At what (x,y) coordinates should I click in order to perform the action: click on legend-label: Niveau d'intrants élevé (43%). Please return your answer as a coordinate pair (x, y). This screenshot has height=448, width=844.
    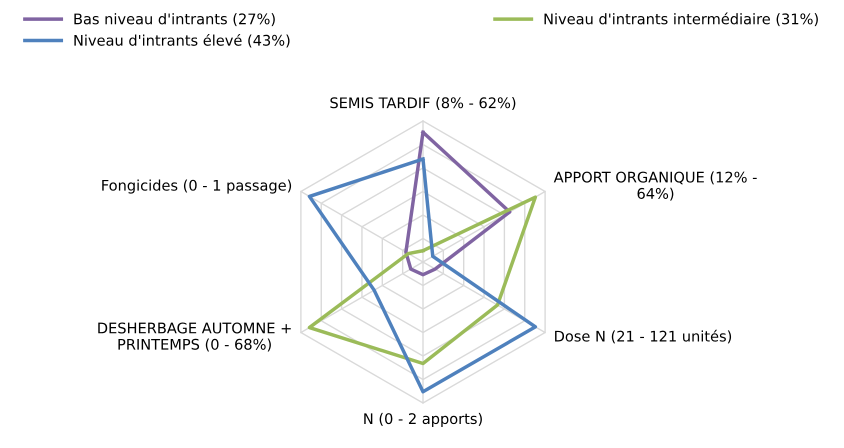
    Looking at the image, I should click on (182, 41).